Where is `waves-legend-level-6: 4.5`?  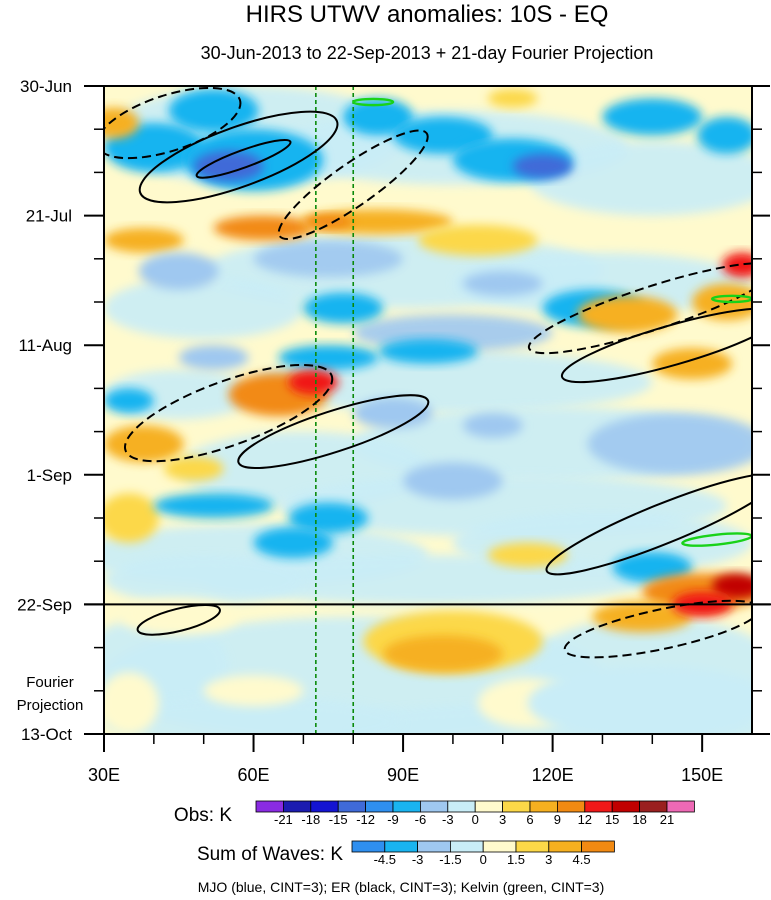 waves-legend-level-6: 4.5 is located at coordinates (582, 859).